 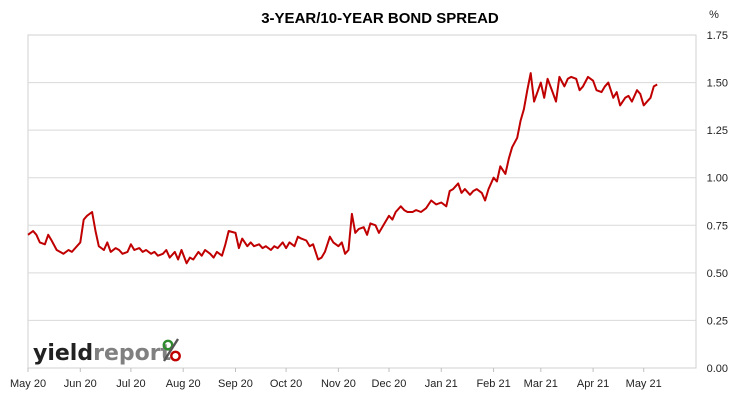 I want to click on x-tick-label: Oct 20, so click(x=286, y=384).